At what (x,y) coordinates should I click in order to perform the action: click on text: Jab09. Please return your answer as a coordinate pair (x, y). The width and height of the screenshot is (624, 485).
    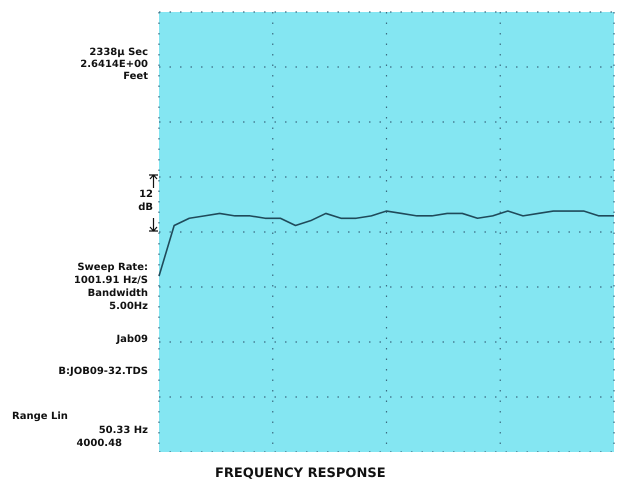
    Looking at the image, I should click on (132, 340).